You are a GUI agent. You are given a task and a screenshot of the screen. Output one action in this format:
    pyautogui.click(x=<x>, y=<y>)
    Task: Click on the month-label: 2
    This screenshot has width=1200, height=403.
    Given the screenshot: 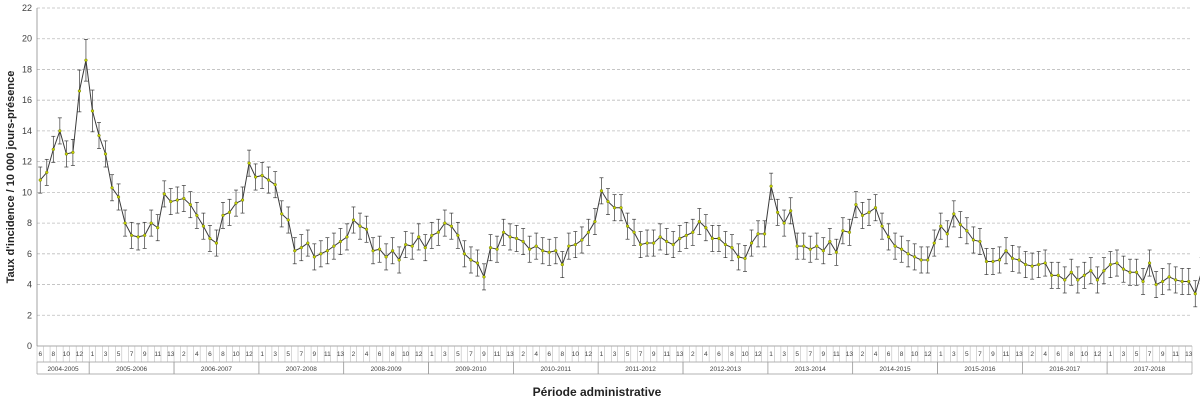 What is the action you would take?
    pyautogui.click(x=184, y=354)
    